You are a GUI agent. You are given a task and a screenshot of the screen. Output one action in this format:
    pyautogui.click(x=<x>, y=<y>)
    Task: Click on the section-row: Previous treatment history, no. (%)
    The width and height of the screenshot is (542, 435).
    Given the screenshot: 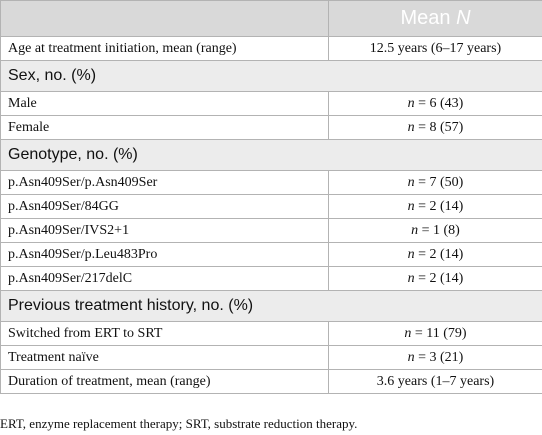 What is the action you would take?
    pyautogui.click(x=271, y=306)
    